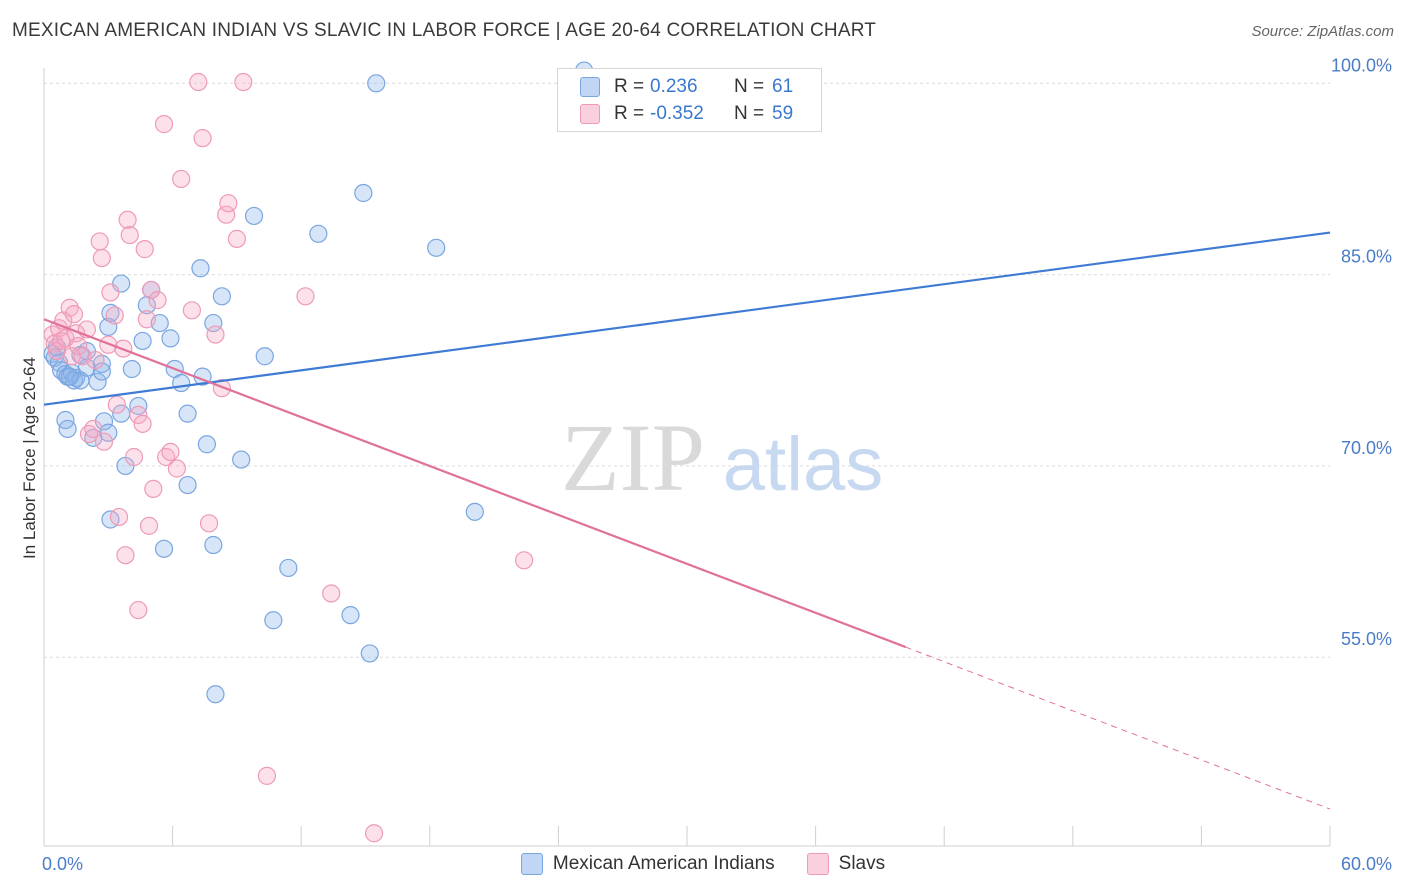 The width and height of the screenshot is (1406, 892). I want to click on legend-item-mexican-american-indians: Mexican American Indians, so click(647, 864).